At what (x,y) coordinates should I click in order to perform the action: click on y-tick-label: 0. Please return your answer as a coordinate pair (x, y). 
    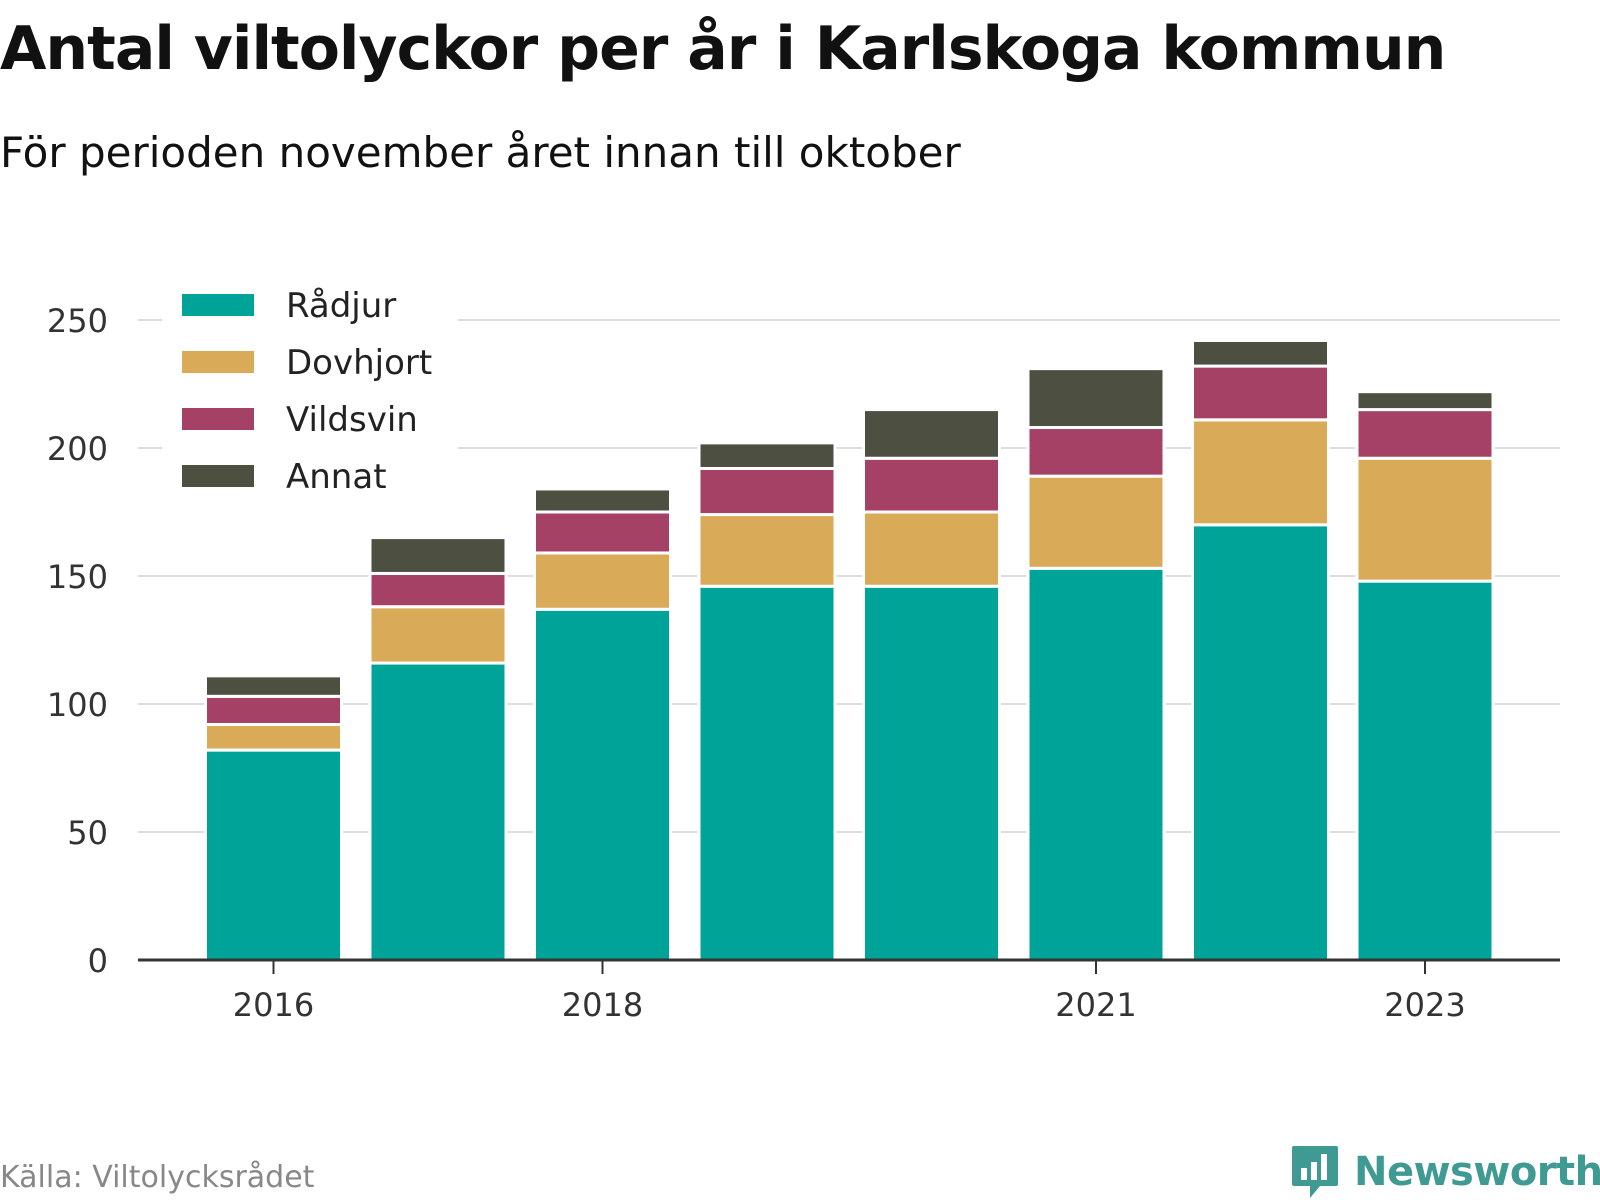
    Looking at the image, I should click on (98, 961).